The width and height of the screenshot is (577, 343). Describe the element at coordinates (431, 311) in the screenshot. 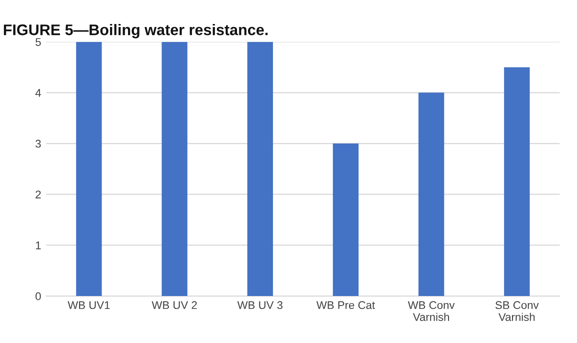

I see `x-tick-label: WB Conv Varnish` at that location.